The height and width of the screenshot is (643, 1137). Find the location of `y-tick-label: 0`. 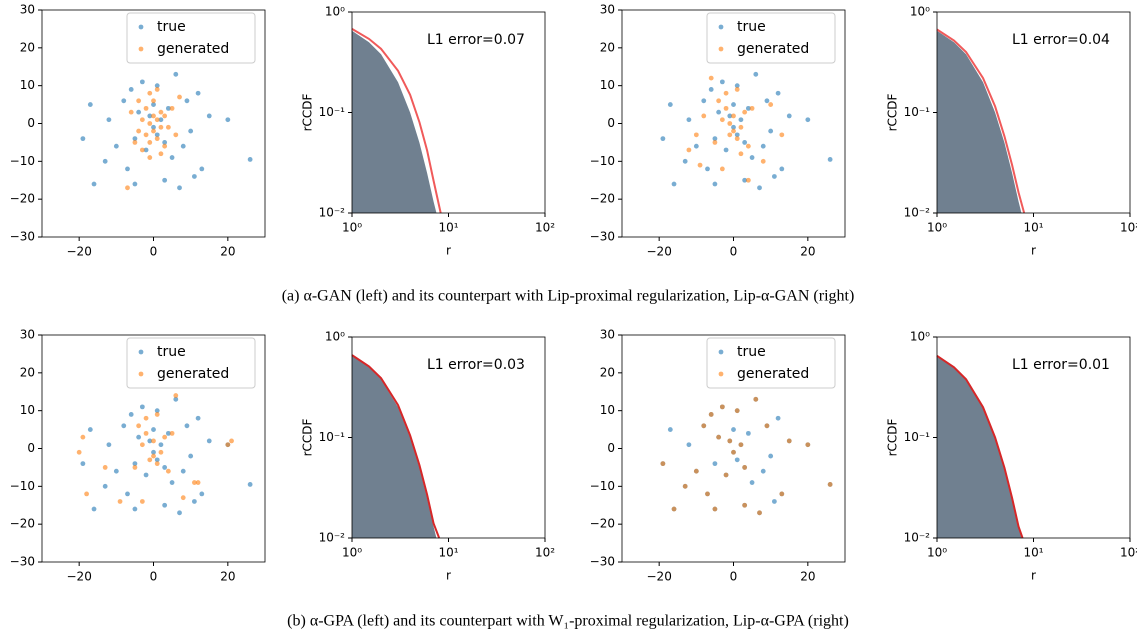

y-tick-label: 0 is located at coordinates (611, 448).